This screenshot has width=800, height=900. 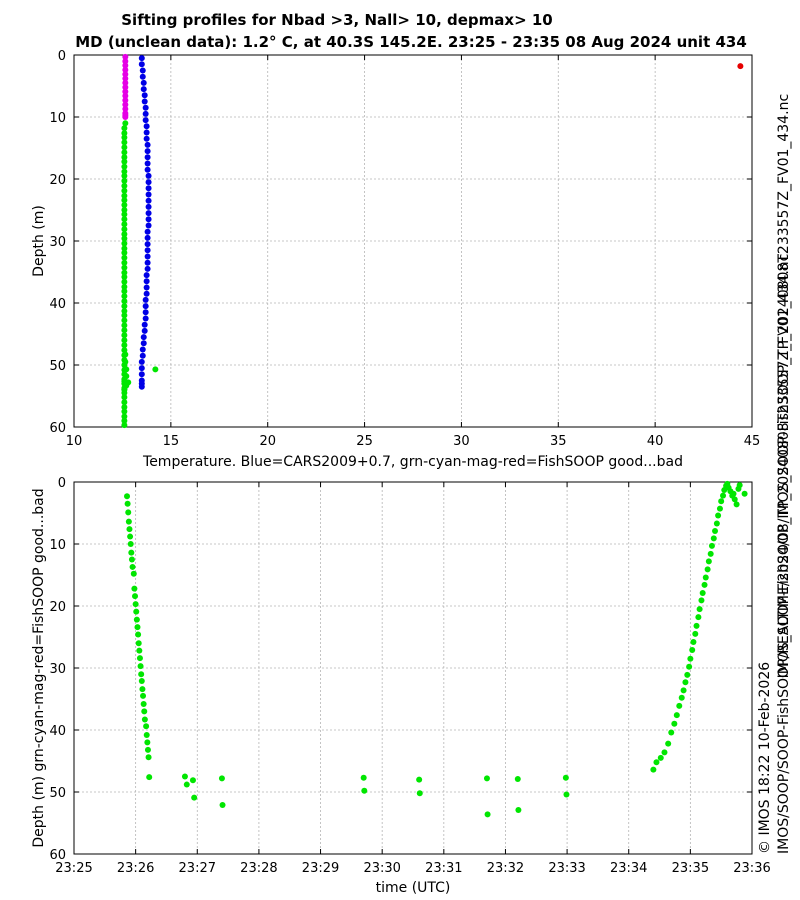 What do you see at coordinates (135, 868) in the screenshot?
I see `x-tick-label: 23:26` at bounding box center [135, 868].